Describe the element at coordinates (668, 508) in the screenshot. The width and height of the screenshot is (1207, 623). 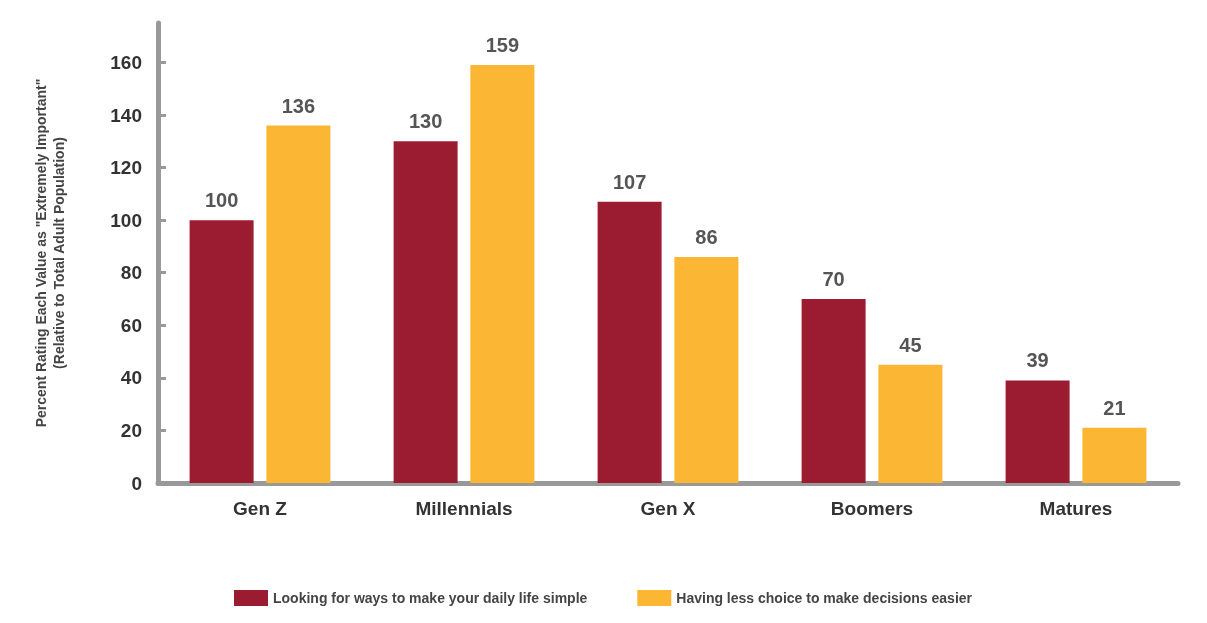
I see `x-tick-label: Gen X` at that location.